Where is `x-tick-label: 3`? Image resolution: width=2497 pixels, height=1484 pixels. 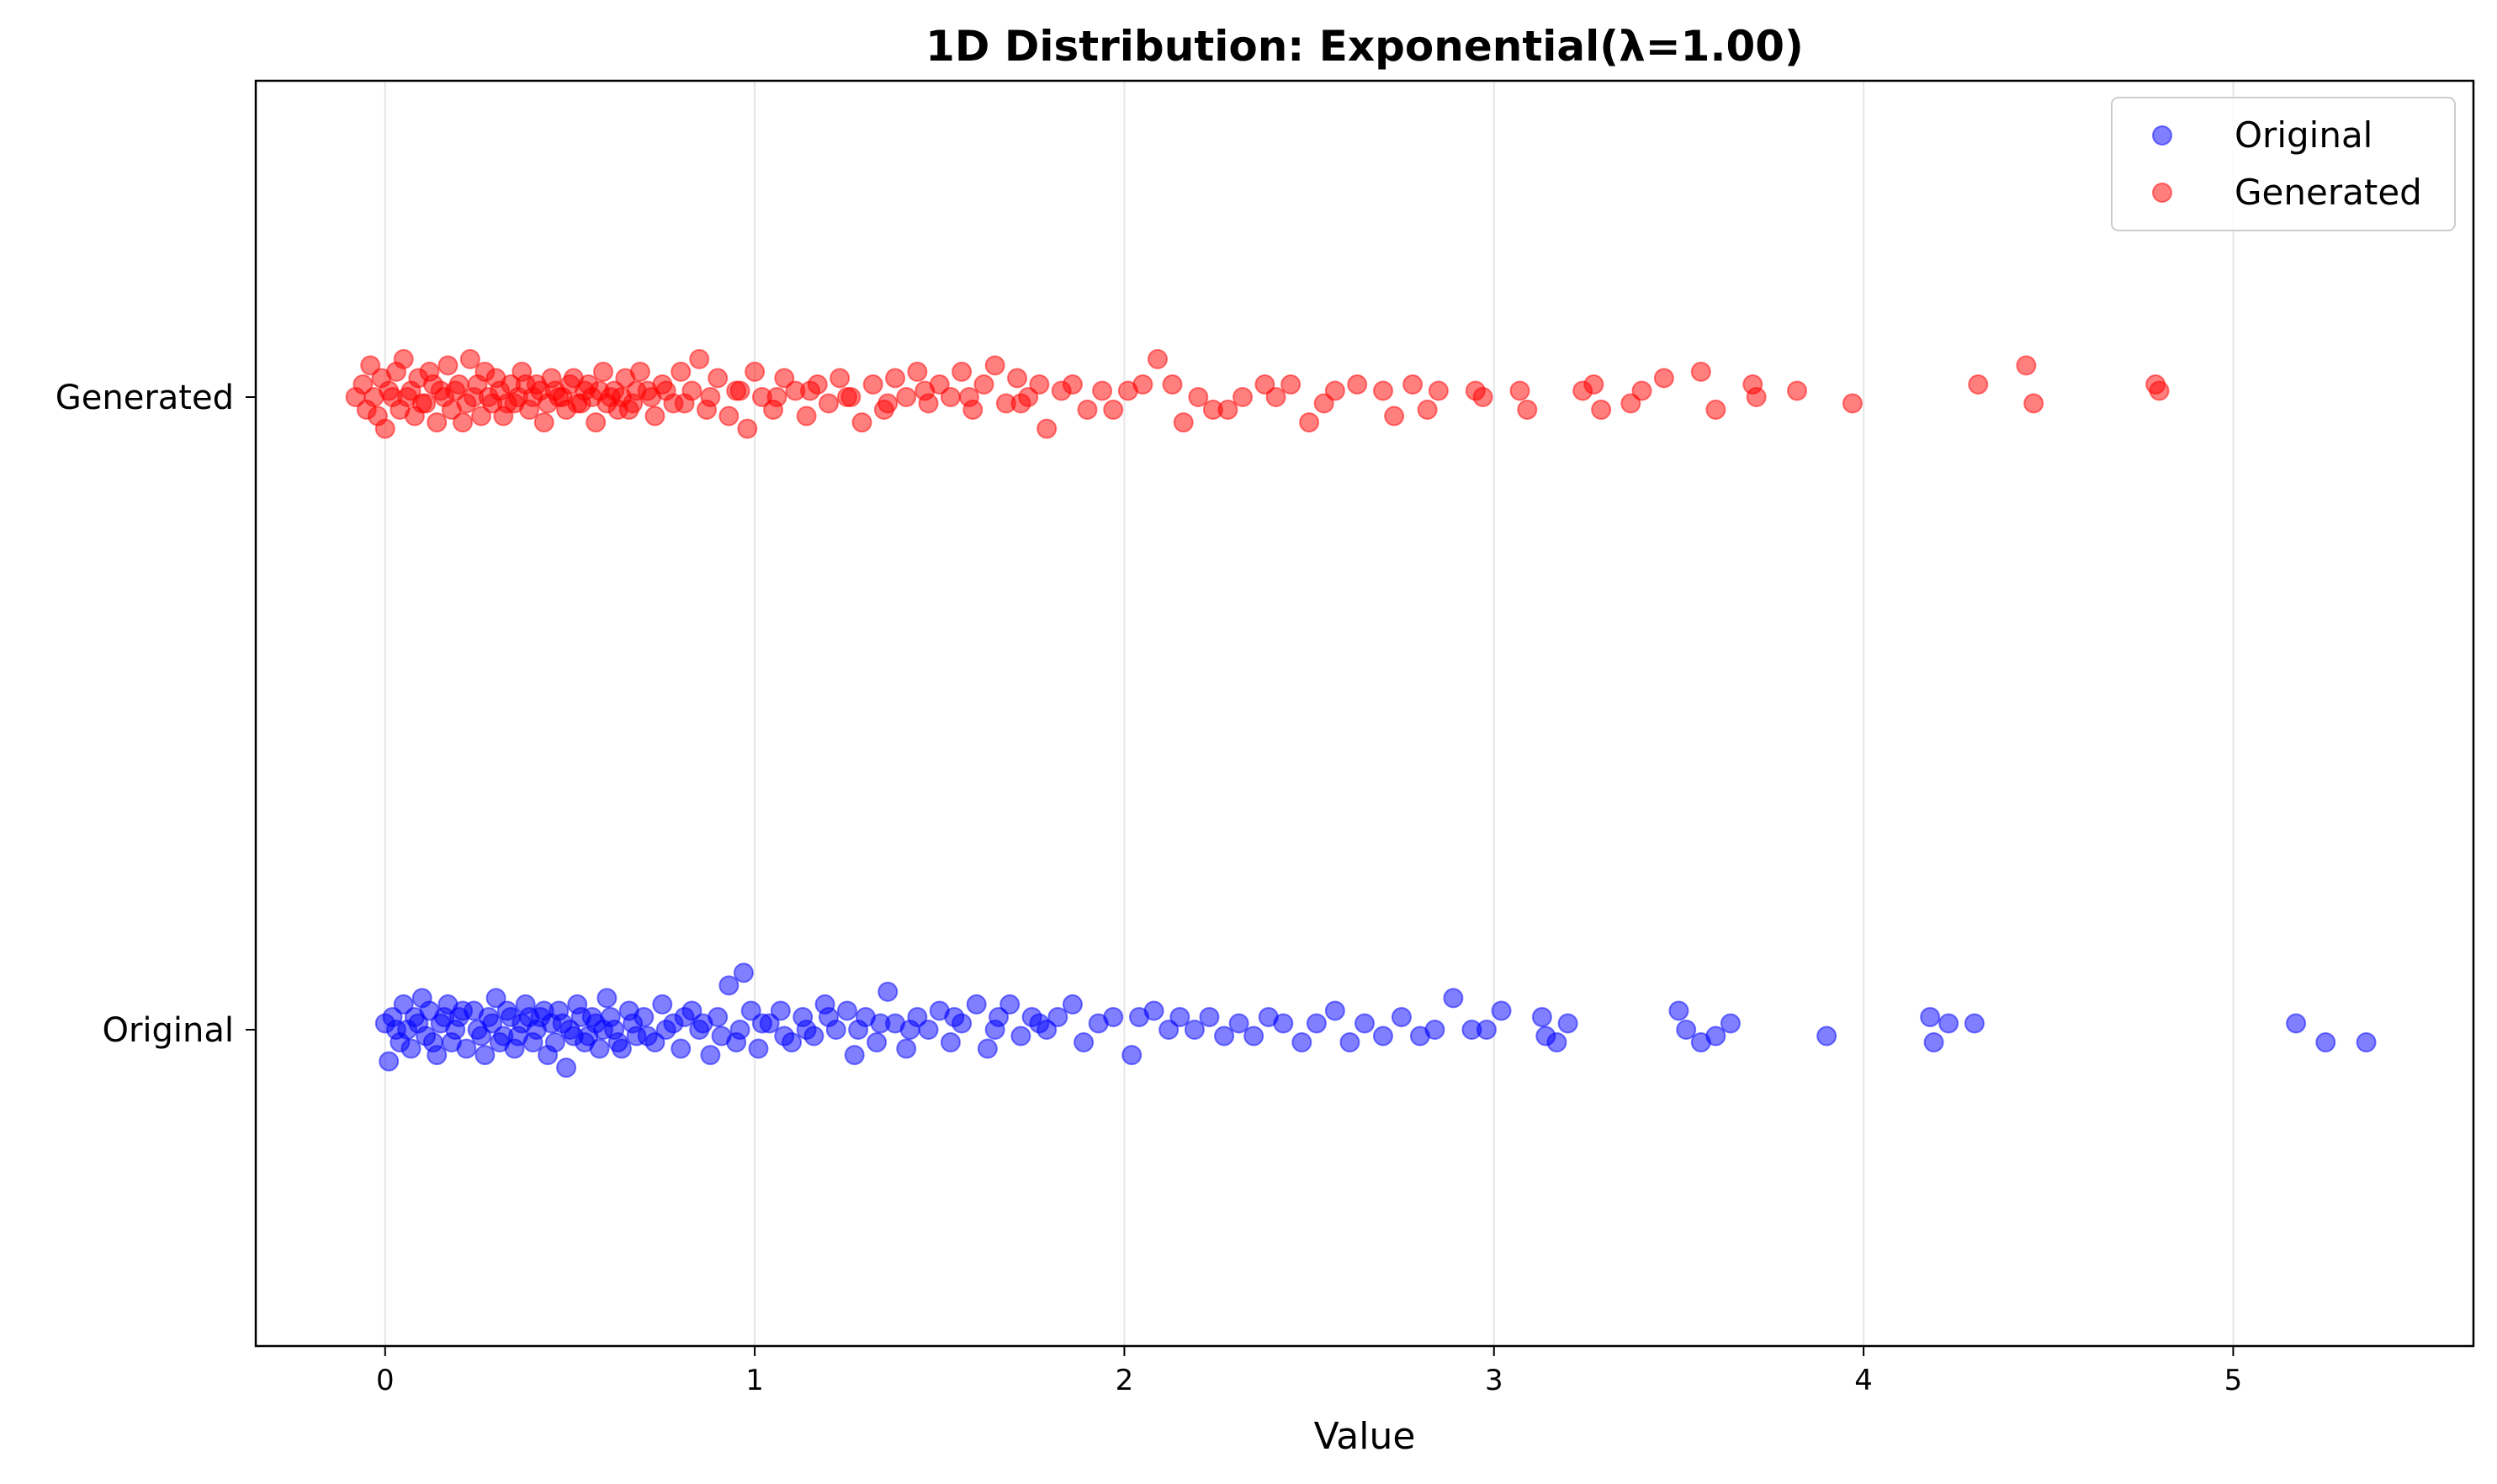
x-tick-label: 3 is located at coordinates (1494, 1380).